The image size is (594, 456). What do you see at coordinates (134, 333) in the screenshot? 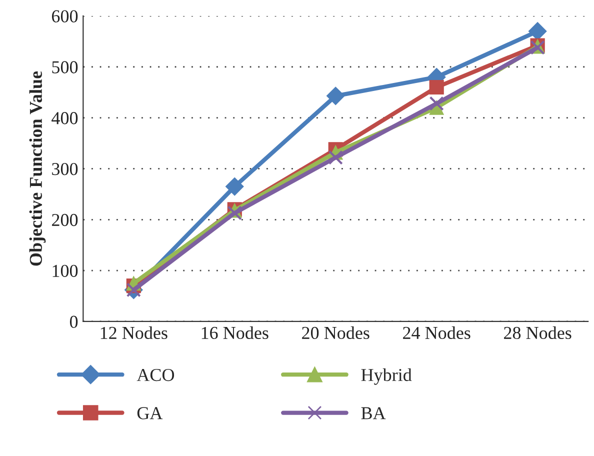
I see `x-tick-label: 12 Nodes` at bounding box center [134, 333].